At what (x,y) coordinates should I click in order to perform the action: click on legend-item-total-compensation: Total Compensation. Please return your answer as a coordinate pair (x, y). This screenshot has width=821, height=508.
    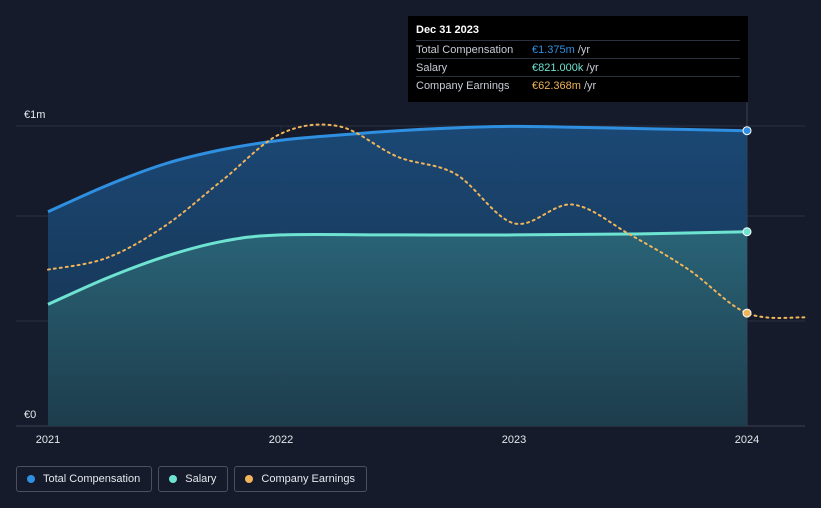
    Looking at the image, I should click on (84, 479).